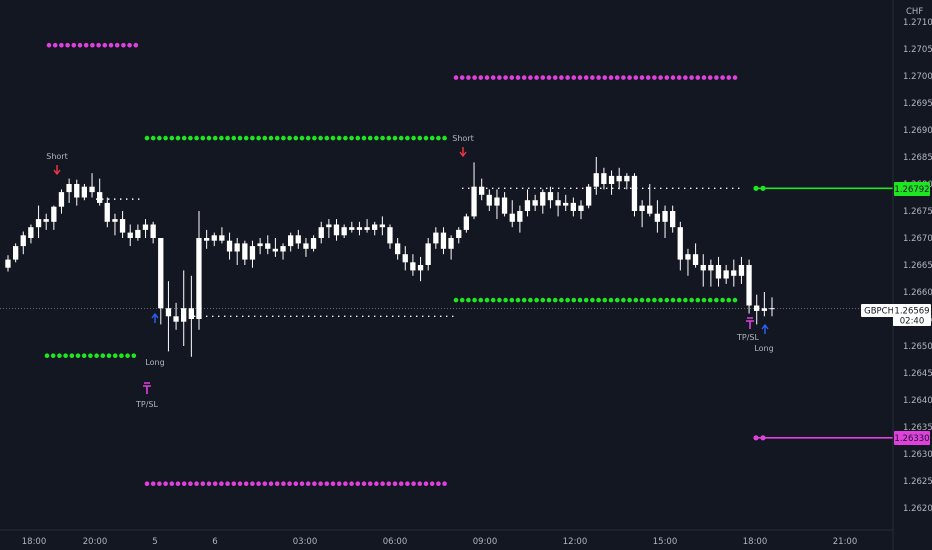 The height and width of the screenshot is (550, 932). What do you see at coordinates (575, 542) in the screenshot?
I see `time-tick-label: 12:00` at bounding box center [575, 542].